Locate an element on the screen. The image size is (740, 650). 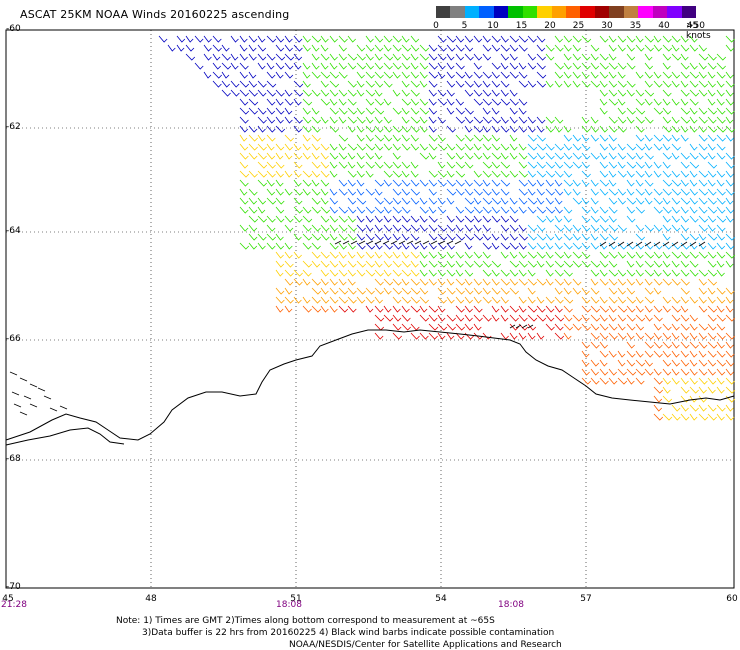
wind-barb-contaminated is located at coordinates (410, 242).